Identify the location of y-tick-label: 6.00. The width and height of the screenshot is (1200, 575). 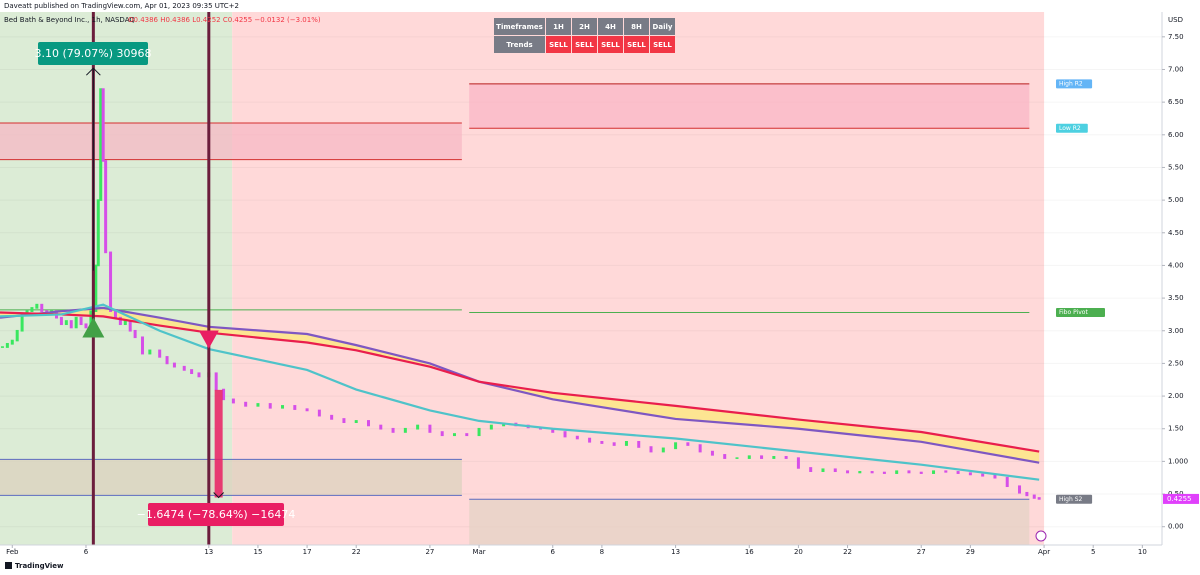
(1176, 135).